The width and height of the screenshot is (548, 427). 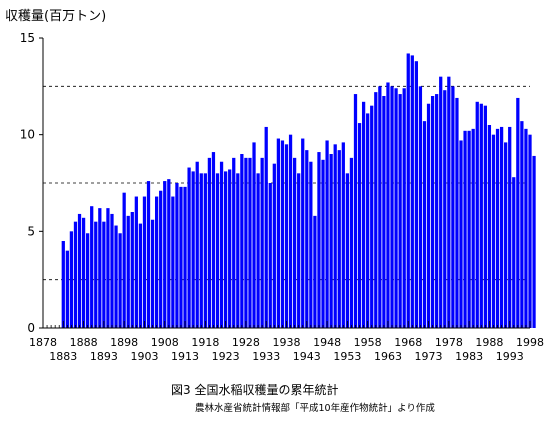 What do you see at coordinates (432, 212) in the screenshot?
I see `bar-1974` at bounding box center [432, 212].